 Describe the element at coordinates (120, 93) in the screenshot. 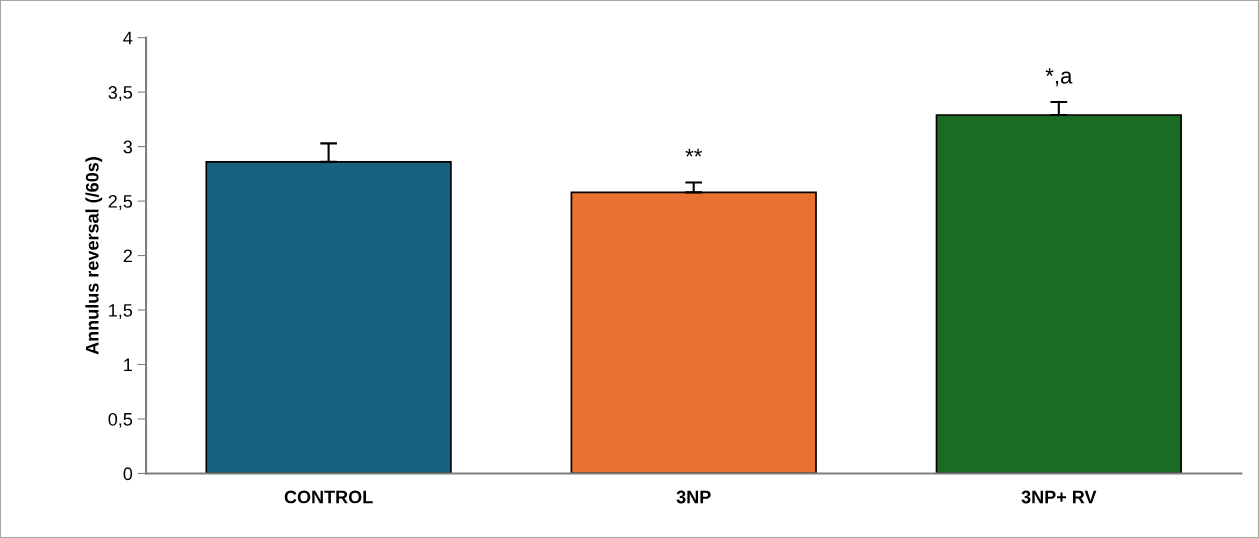

I see `y-tick-label: 3,5` at that location.